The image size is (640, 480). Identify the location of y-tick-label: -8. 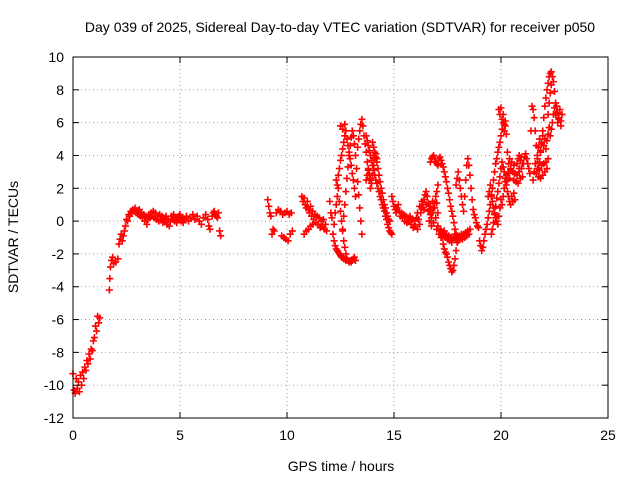
(58, 352).